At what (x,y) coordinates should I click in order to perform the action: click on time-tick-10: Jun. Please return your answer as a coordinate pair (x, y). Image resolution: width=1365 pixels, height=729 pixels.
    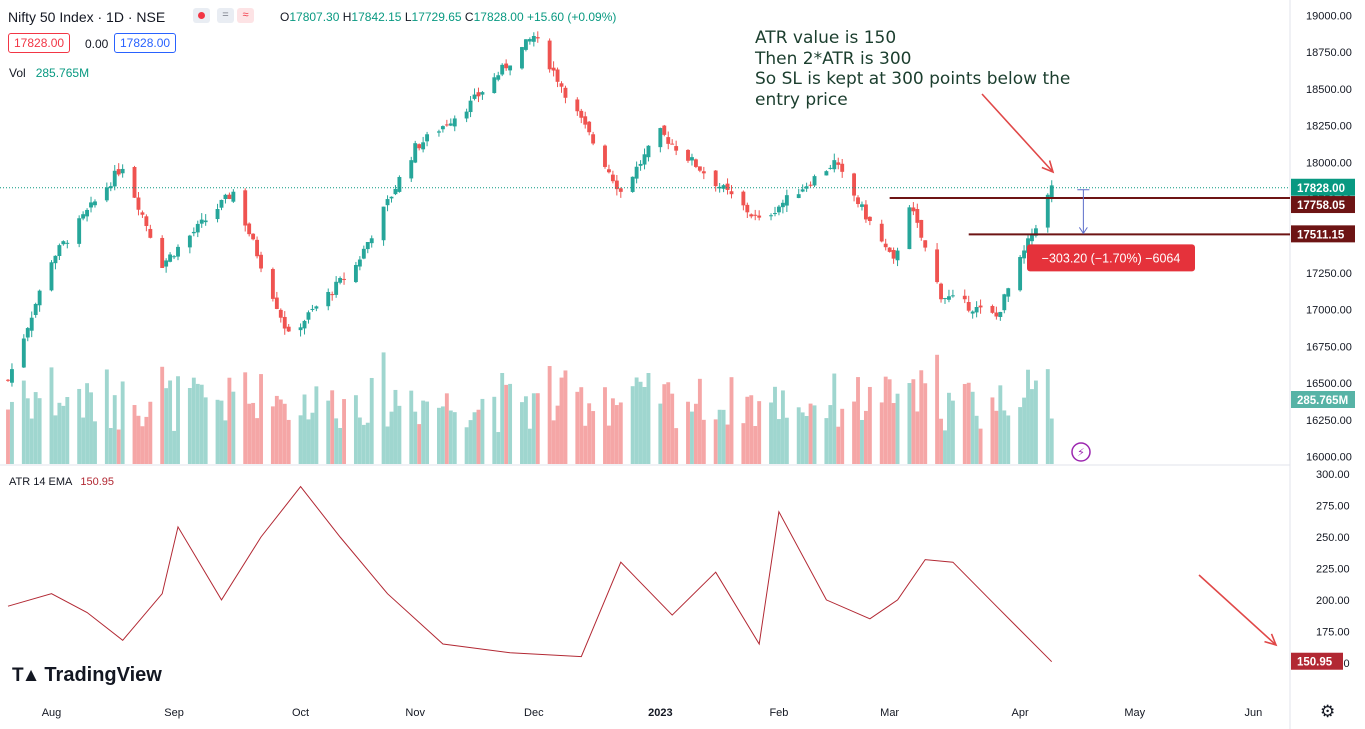
    Looking at the image, I should click on (1253, 713).